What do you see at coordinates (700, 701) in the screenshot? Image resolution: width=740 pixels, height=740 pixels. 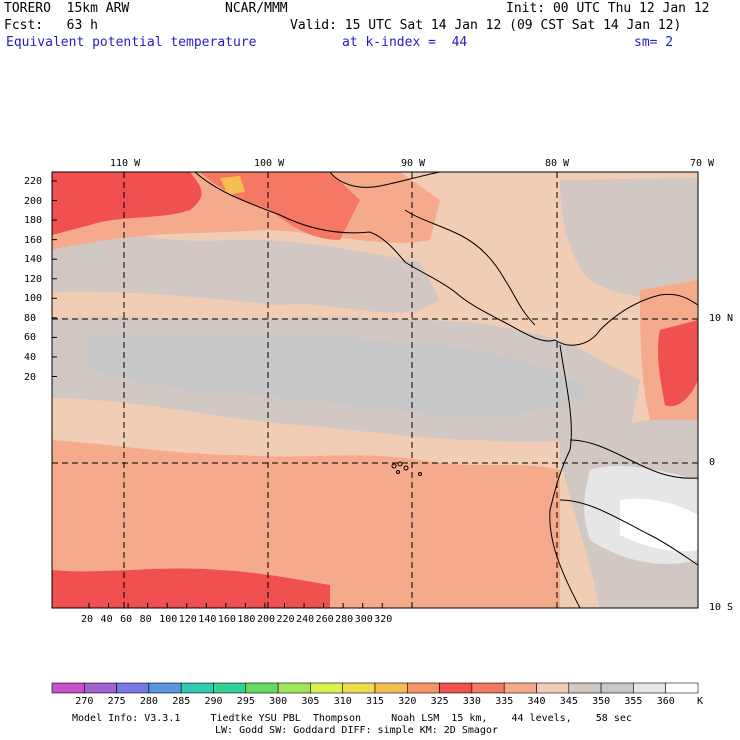 I see `colorbar-unit: K` at bounding box center [700, 701].